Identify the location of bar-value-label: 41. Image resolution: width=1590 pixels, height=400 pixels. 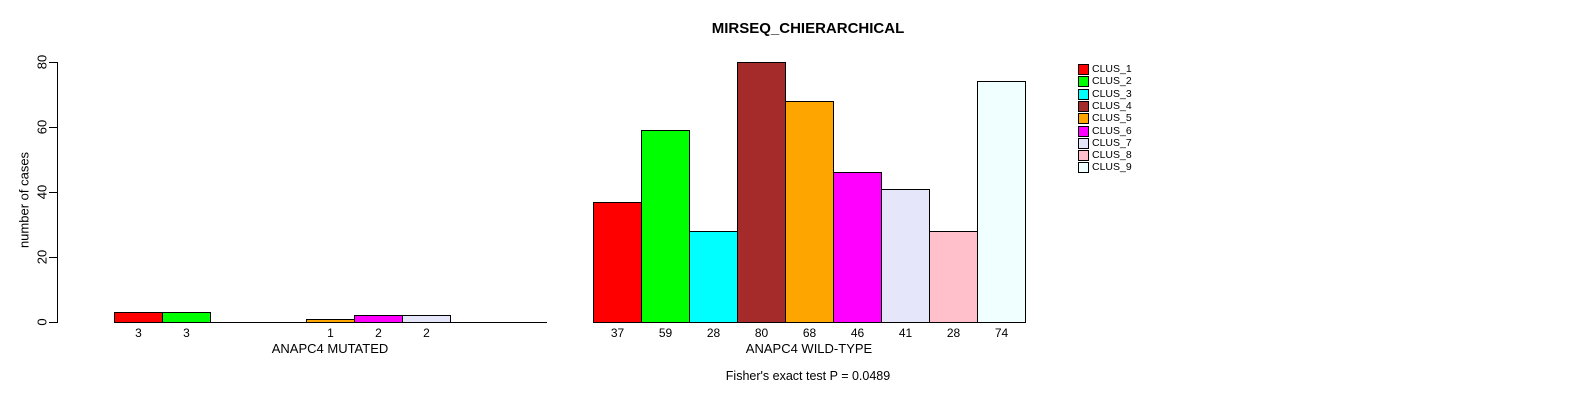
(905, 333).